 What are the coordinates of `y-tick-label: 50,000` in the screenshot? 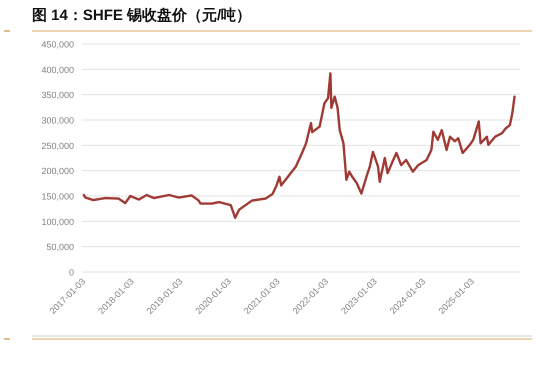 It's located at (60, 247).